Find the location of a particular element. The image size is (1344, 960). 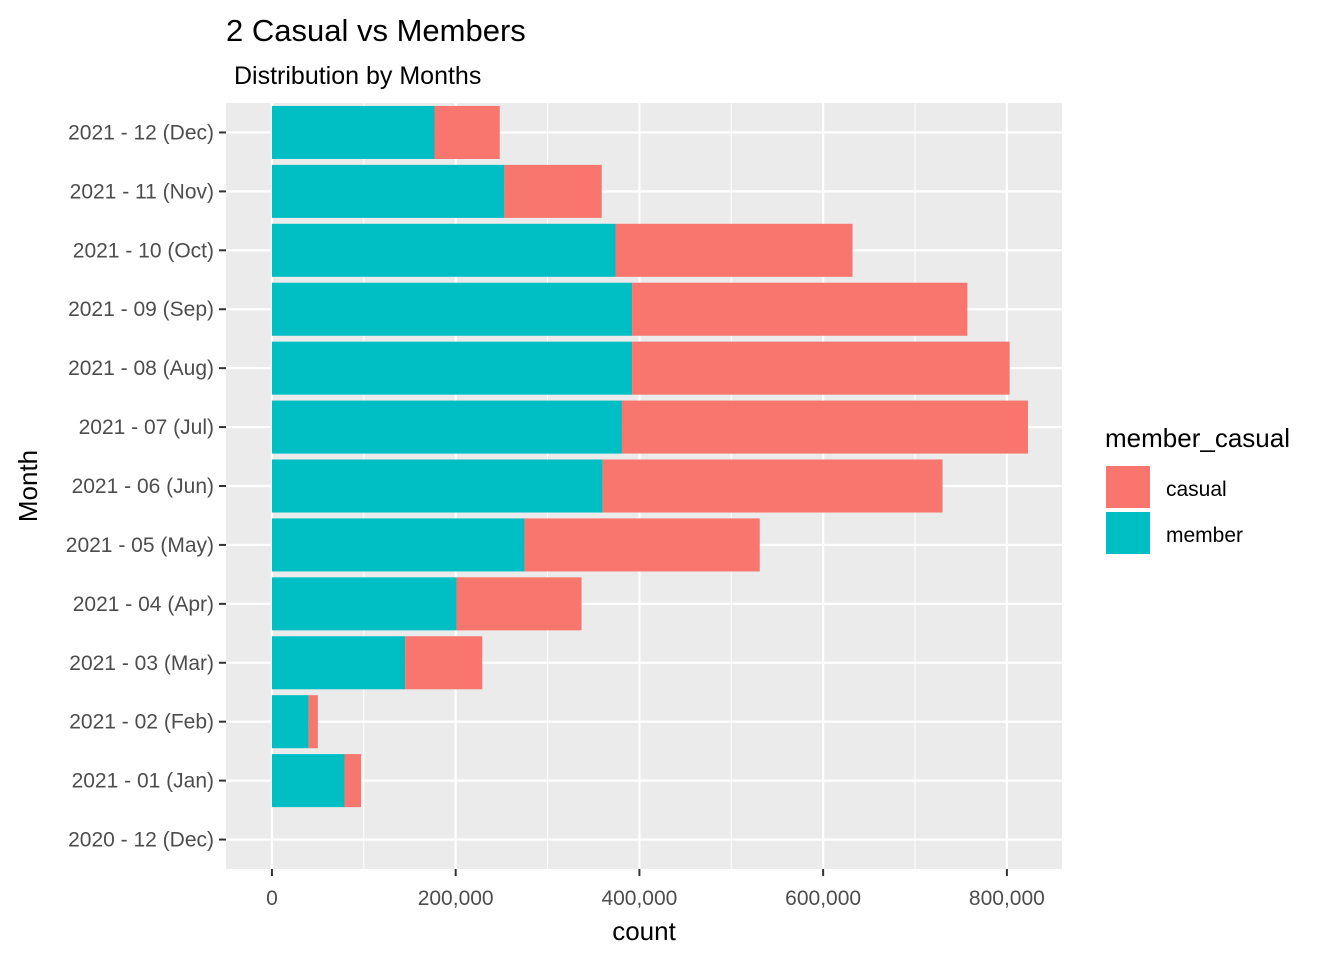

x-tick-label: 400,000 is located at coordinates (639, 898).